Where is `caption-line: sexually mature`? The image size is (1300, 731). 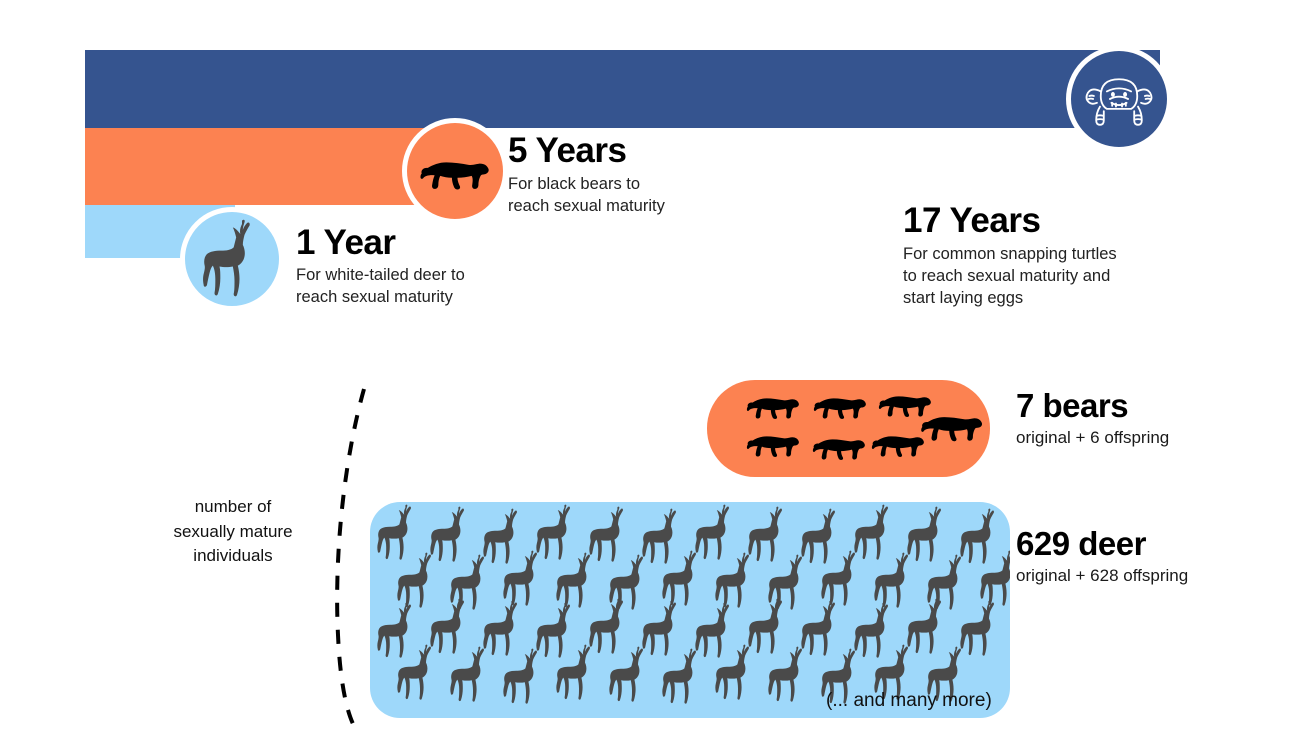
caption-line: sexually mature is located at coordinates (233, 531).